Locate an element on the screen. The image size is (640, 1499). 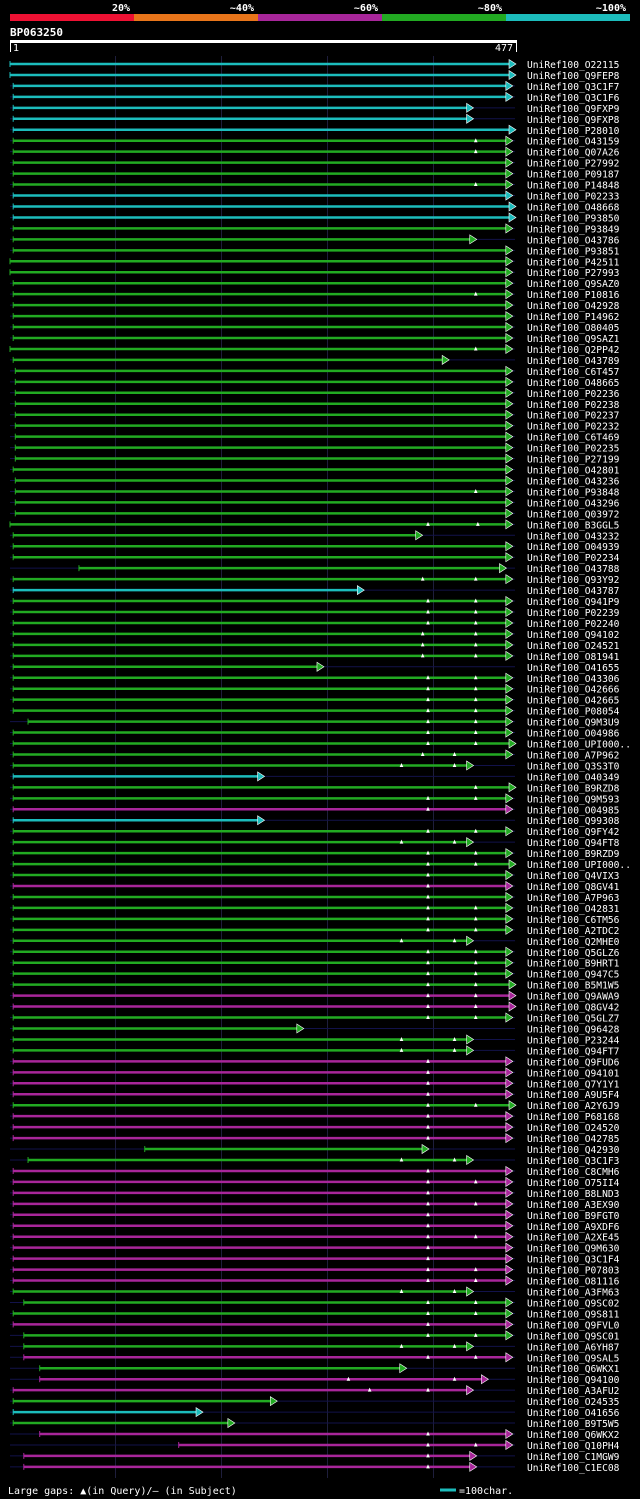
hit-row: UniRef100_A3FM63 is located at coordinates (315, 1292).